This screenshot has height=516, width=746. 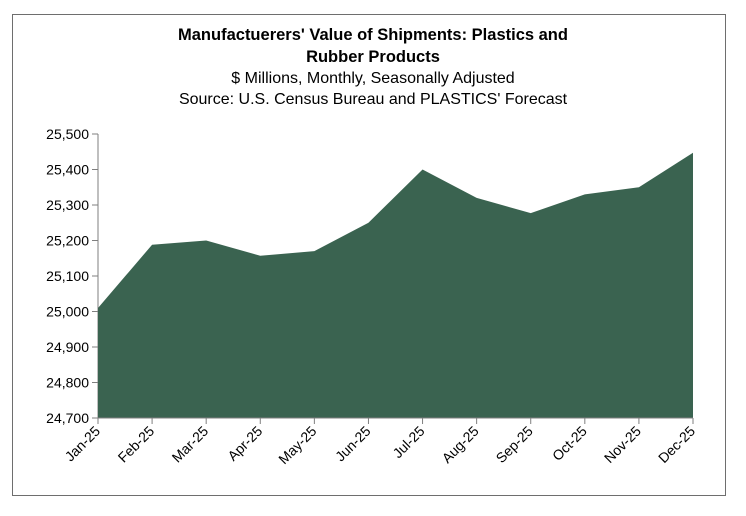 I want to click on x-tick-label: Mar-25, so click(x=190, y=444).